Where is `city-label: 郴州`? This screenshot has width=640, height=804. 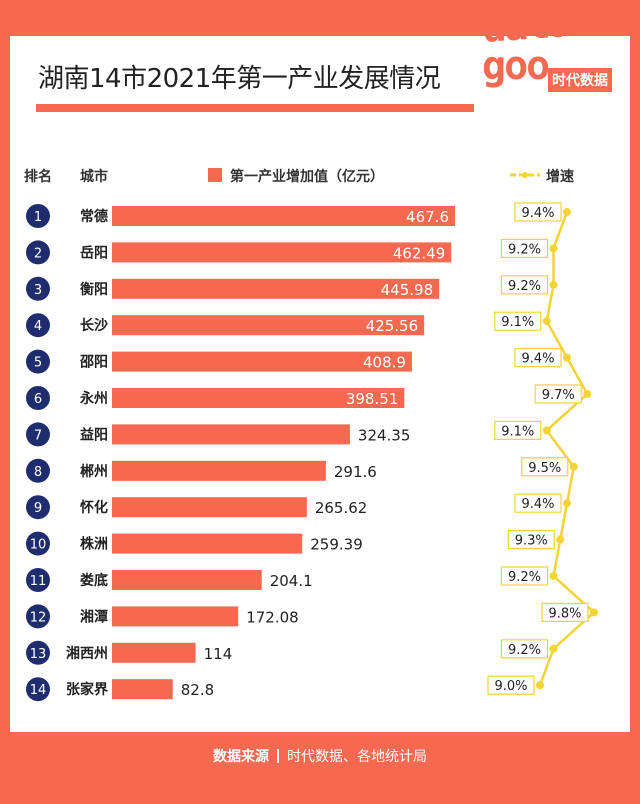 city-label: 郴州 is located at coordinates (94, 471).